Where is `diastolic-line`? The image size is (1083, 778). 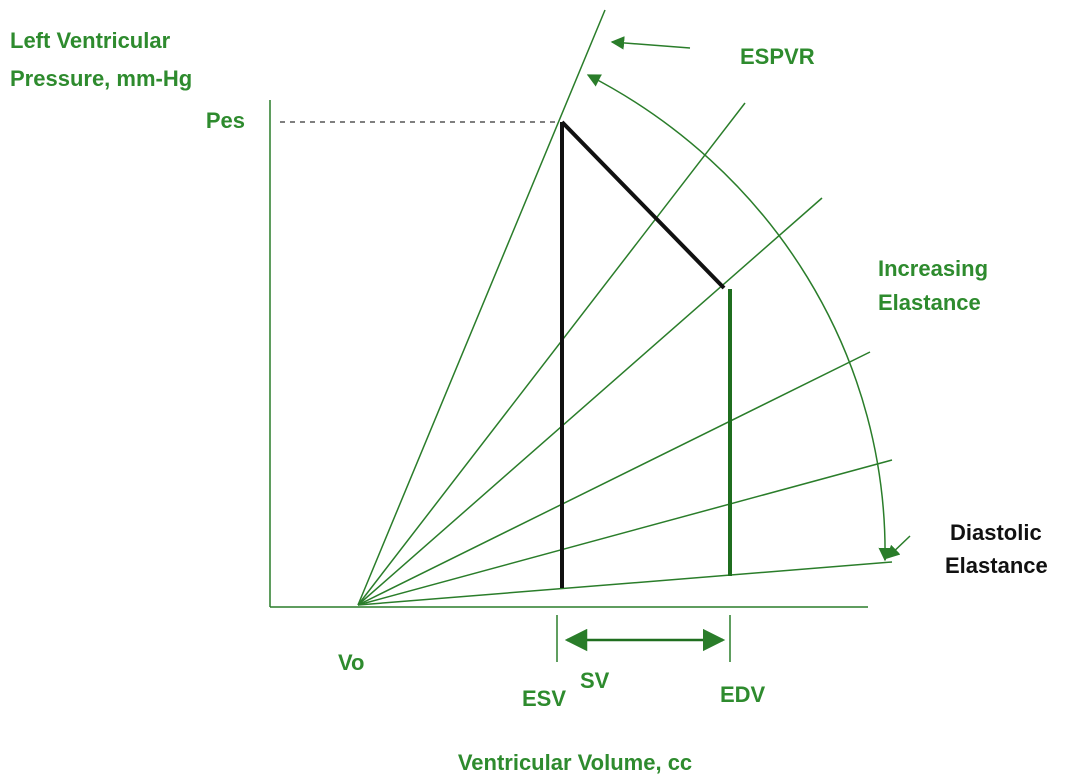
diastolic-line is located at coordinates (625, 583).